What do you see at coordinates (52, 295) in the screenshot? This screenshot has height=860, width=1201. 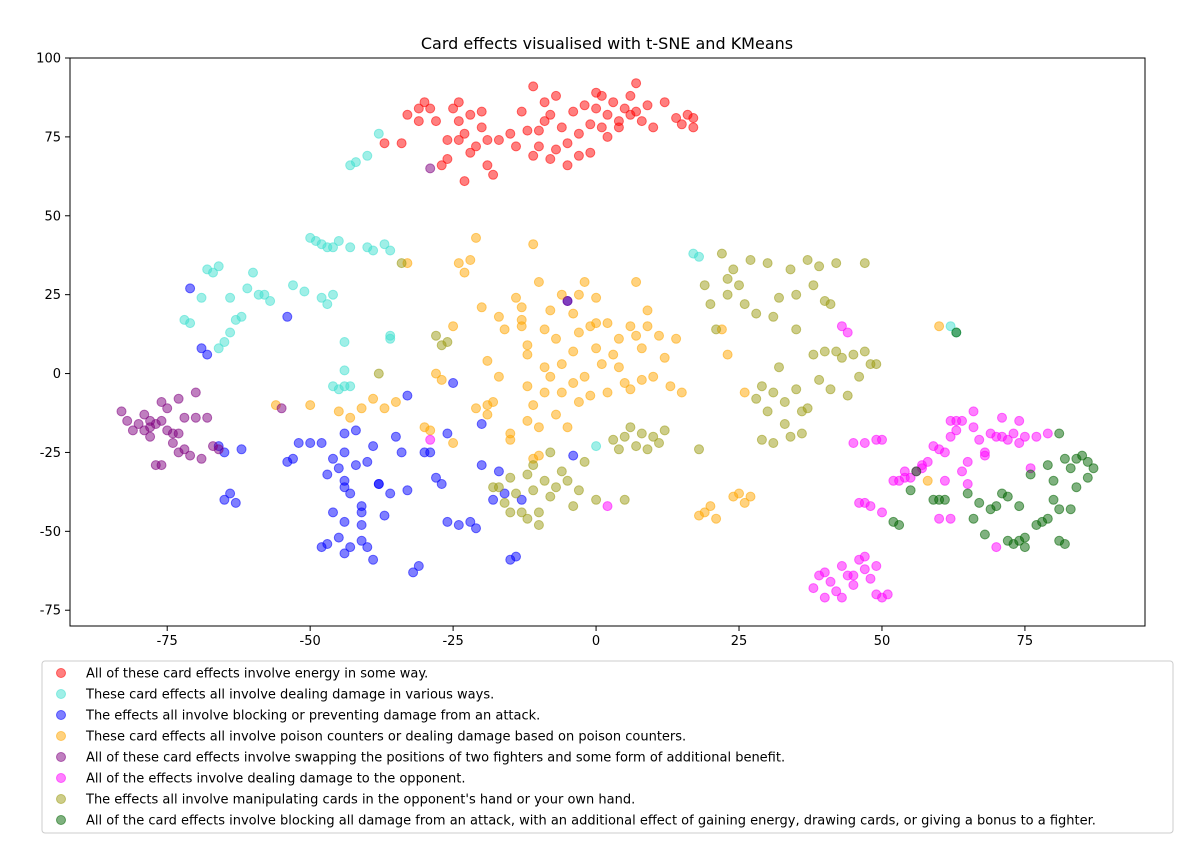 I see `y-tick-label: 25` at bounding box center [52, 295].